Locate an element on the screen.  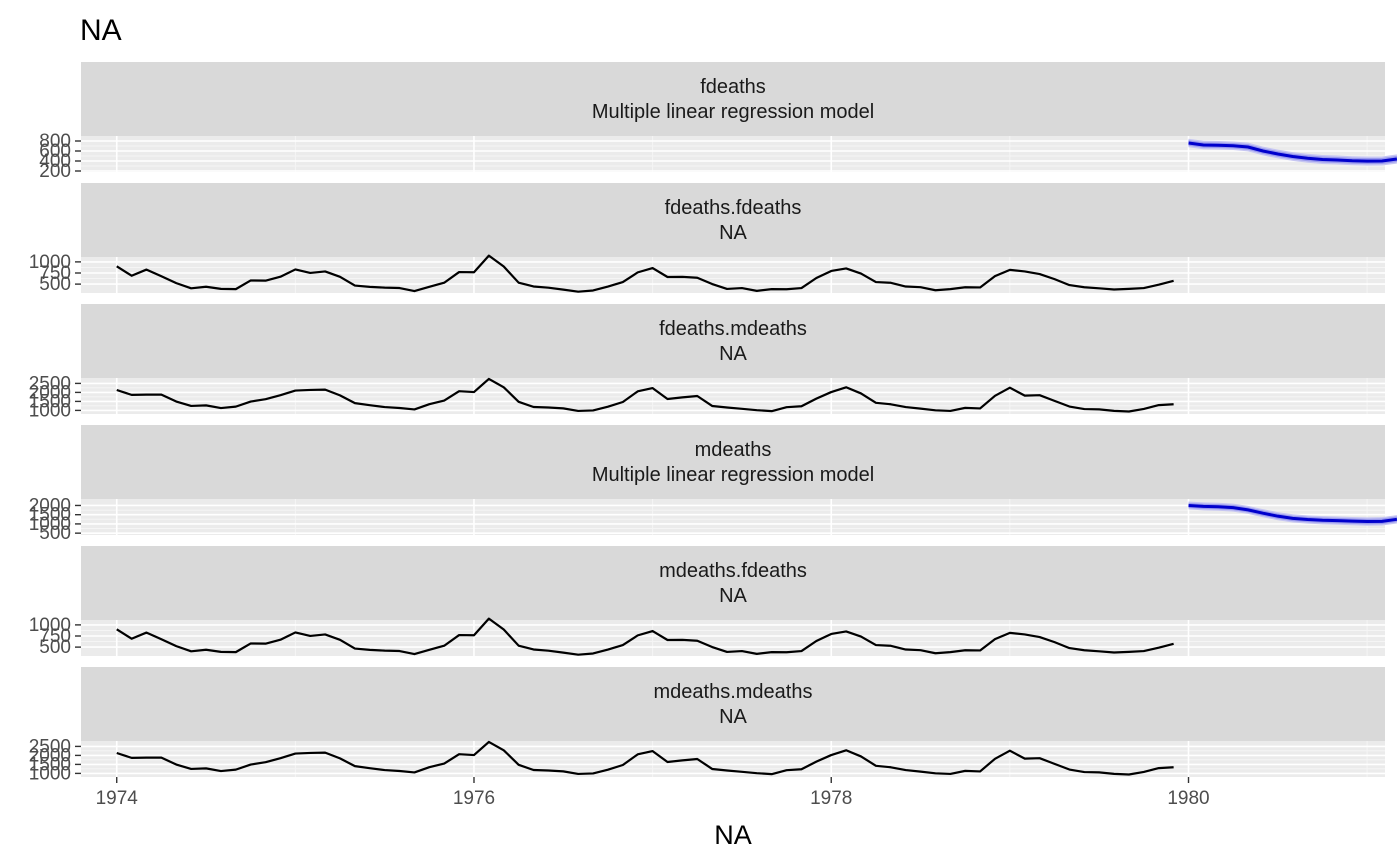
facet-strip-label: fdeaths.fdeaths is located at coordinates (733, 208).